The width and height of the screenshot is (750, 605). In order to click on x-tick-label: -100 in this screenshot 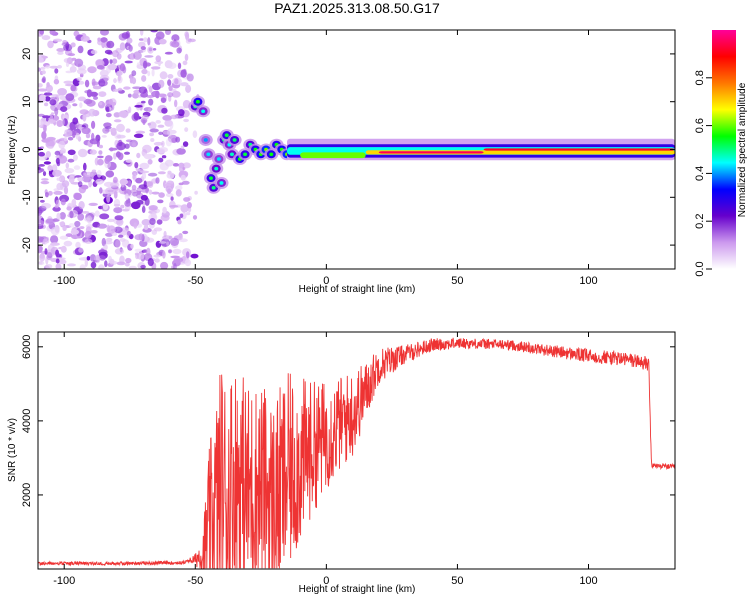, I will do `click(64, 281)`.